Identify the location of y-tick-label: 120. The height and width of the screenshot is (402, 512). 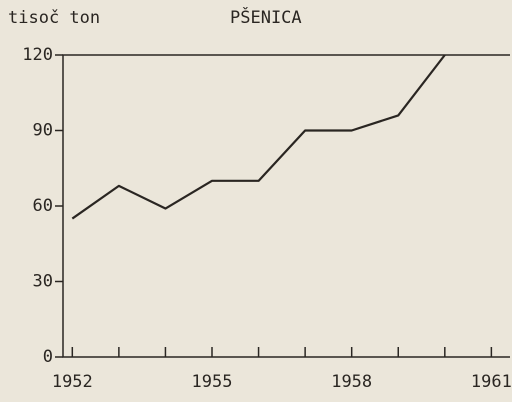
(37, 55).